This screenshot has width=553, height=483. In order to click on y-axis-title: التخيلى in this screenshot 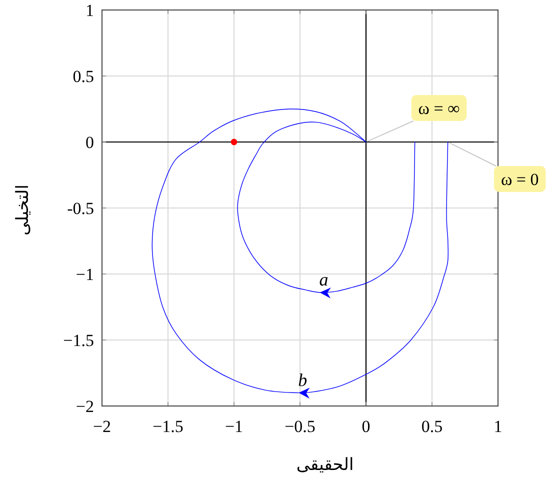, I will do `click(23, 210)`.